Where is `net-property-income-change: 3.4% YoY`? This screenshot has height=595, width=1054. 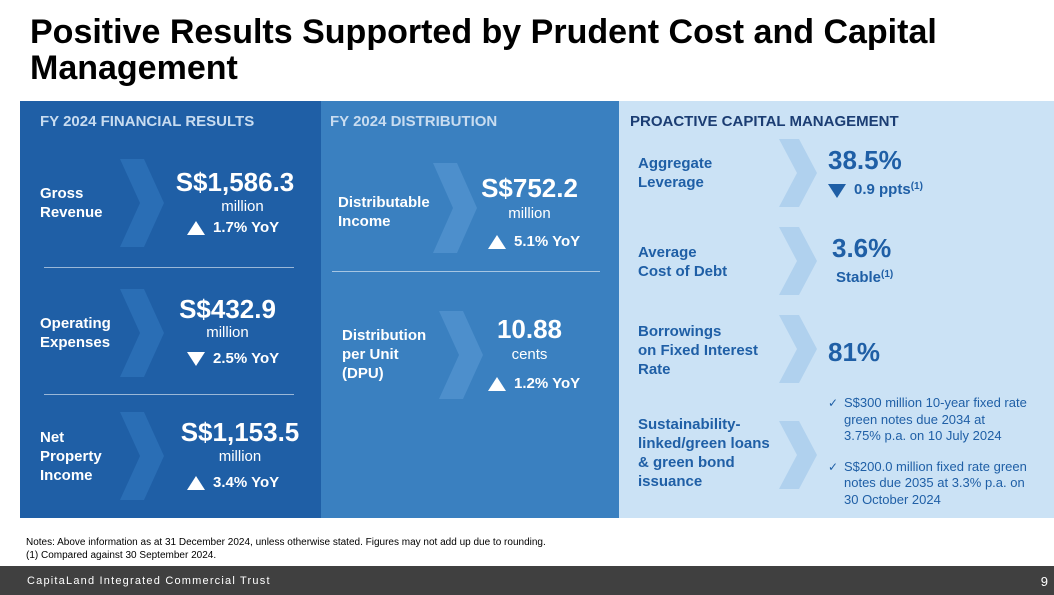
net-property-income-change: 3.4% YoY is located at coordinates (233, 483).